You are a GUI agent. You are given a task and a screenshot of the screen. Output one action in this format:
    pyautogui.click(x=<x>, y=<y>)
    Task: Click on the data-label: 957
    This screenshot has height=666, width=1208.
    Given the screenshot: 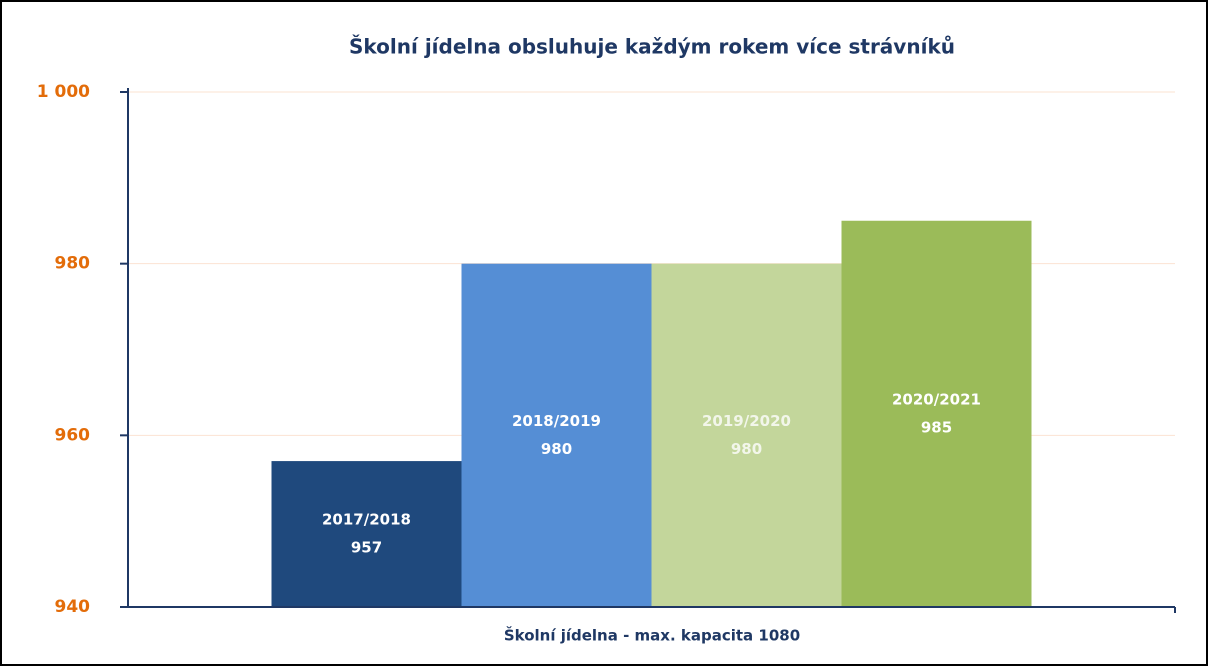 What is the action you would take?
    pyautogui.click(x=366, y=548)
    